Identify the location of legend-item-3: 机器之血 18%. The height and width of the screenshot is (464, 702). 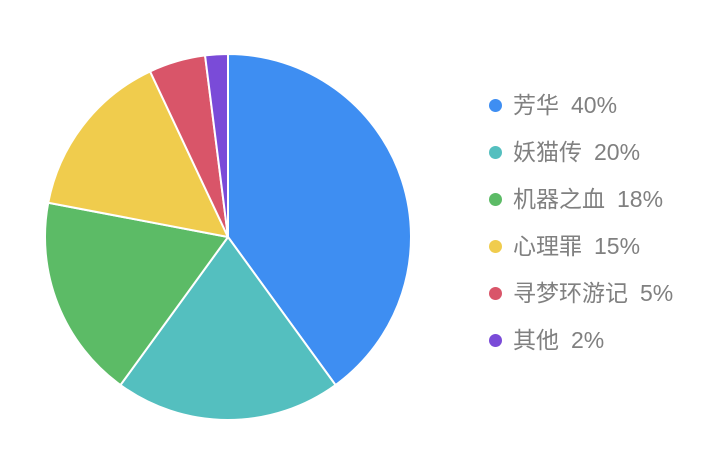
(581, 199).